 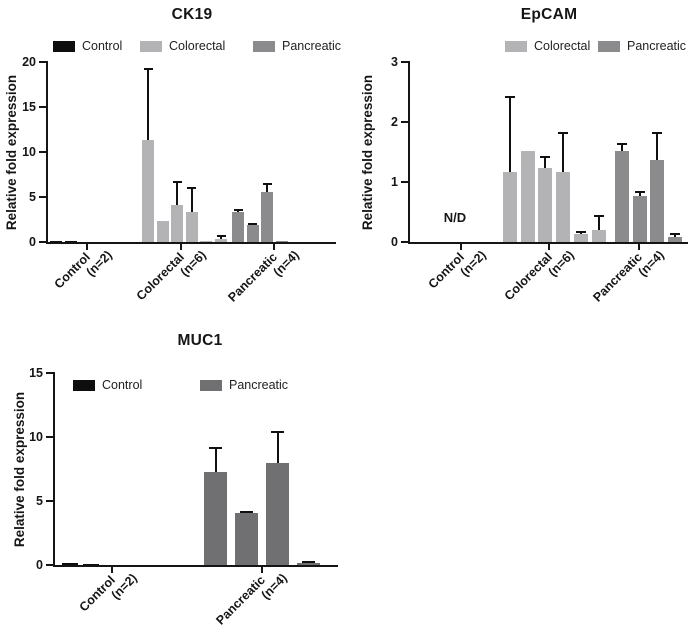 I want to click on legend-label: Control, so click(x=102, y=46).